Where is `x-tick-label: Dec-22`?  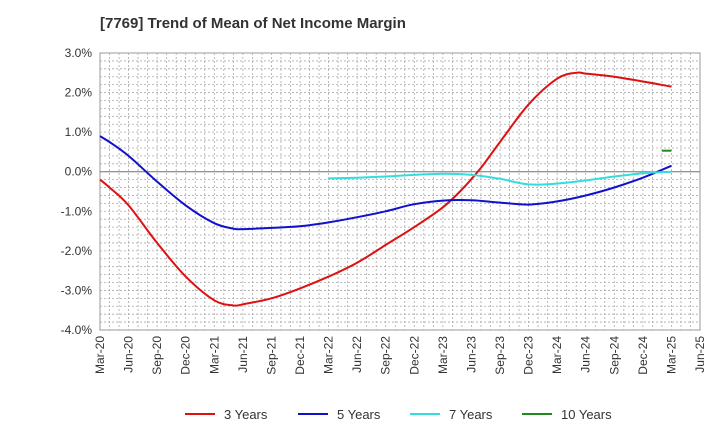
x-tick-label: Dec-22 is located at coordinates (414, 355).